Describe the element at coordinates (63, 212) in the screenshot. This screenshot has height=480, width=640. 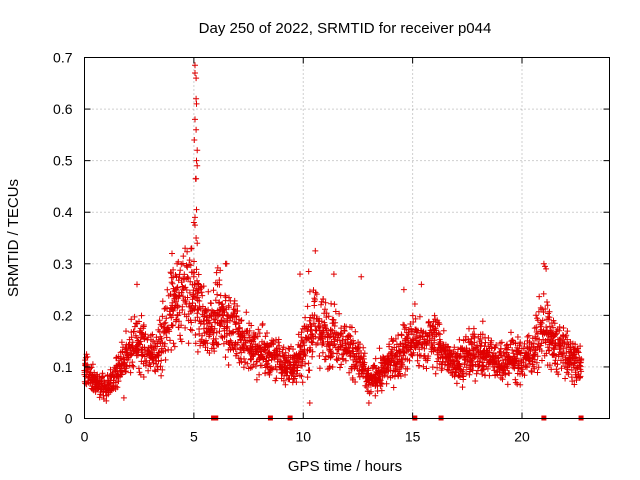
I see `y-tick-label: 0.4` at that location.